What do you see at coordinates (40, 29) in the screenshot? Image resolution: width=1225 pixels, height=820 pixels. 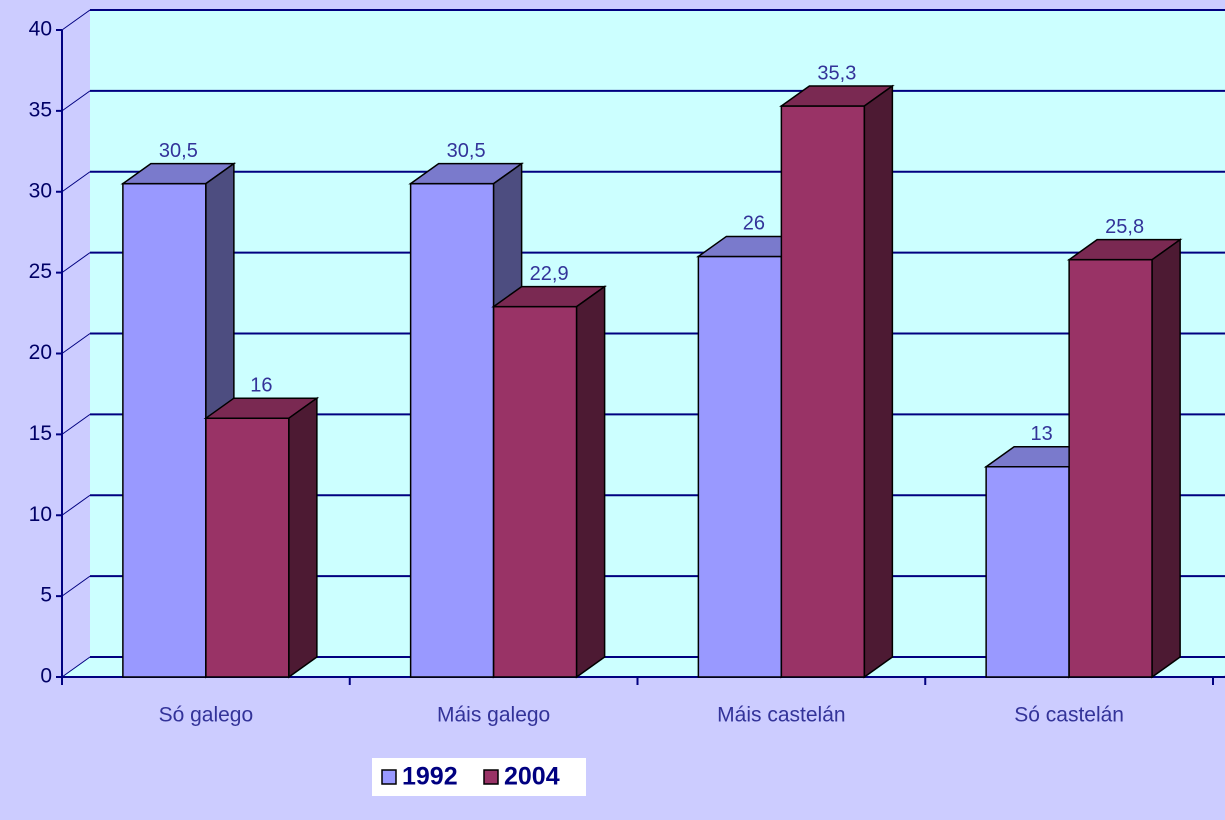 I see `y-tick-label: 40` at bounding box center [40, 29].